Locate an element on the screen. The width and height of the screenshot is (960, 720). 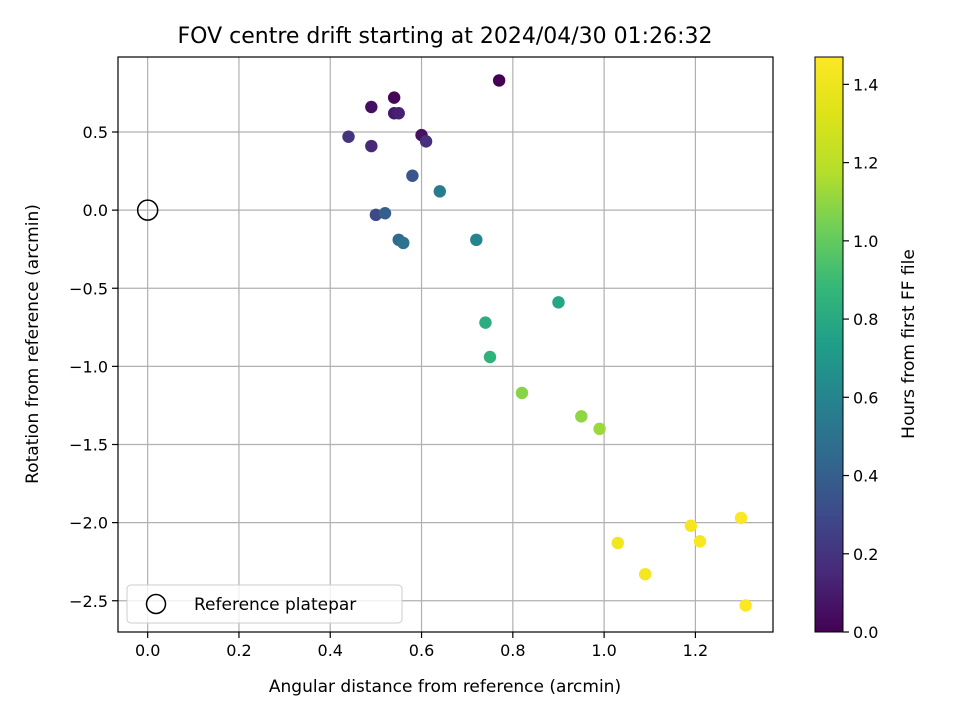
x-tick-label: 0.8 is located at coordinates (512, 650).